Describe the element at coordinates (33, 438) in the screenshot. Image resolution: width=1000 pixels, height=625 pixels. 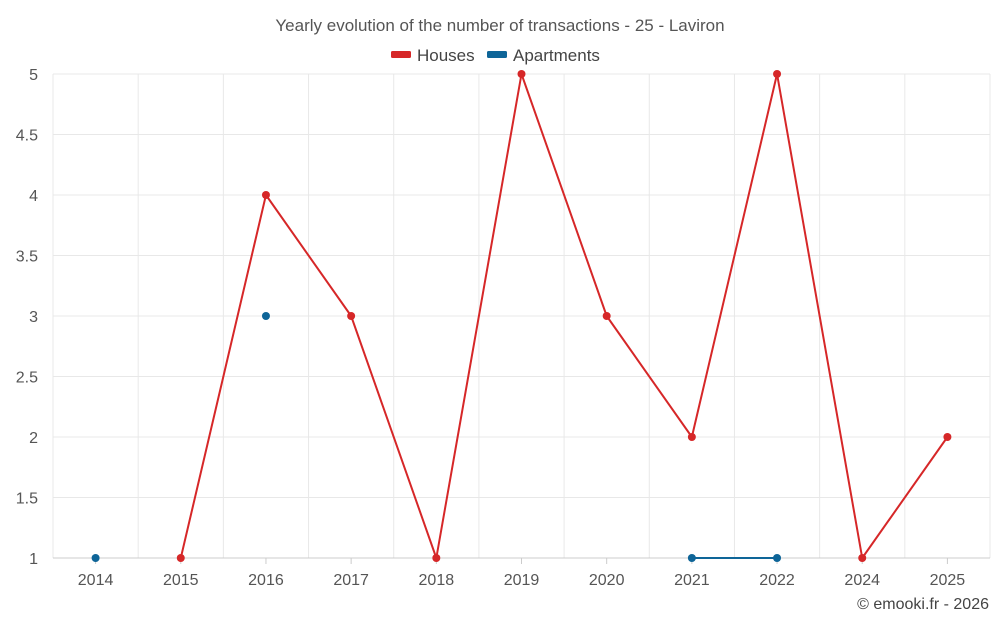
I see `y-tick-label: 2` at that location.